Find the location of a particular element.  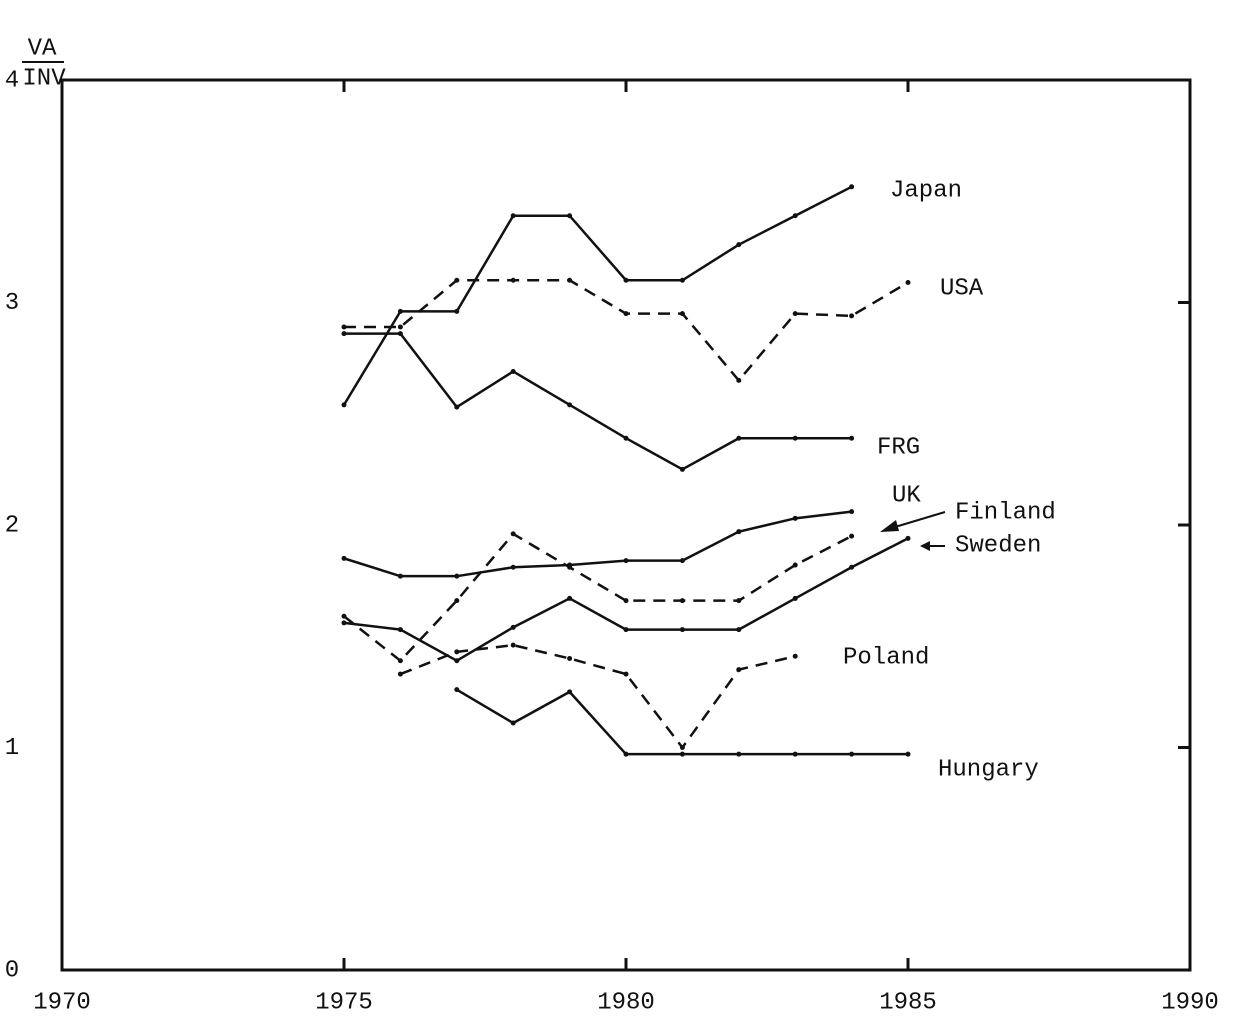

series-label: USA is located at coordinates (962, 288).